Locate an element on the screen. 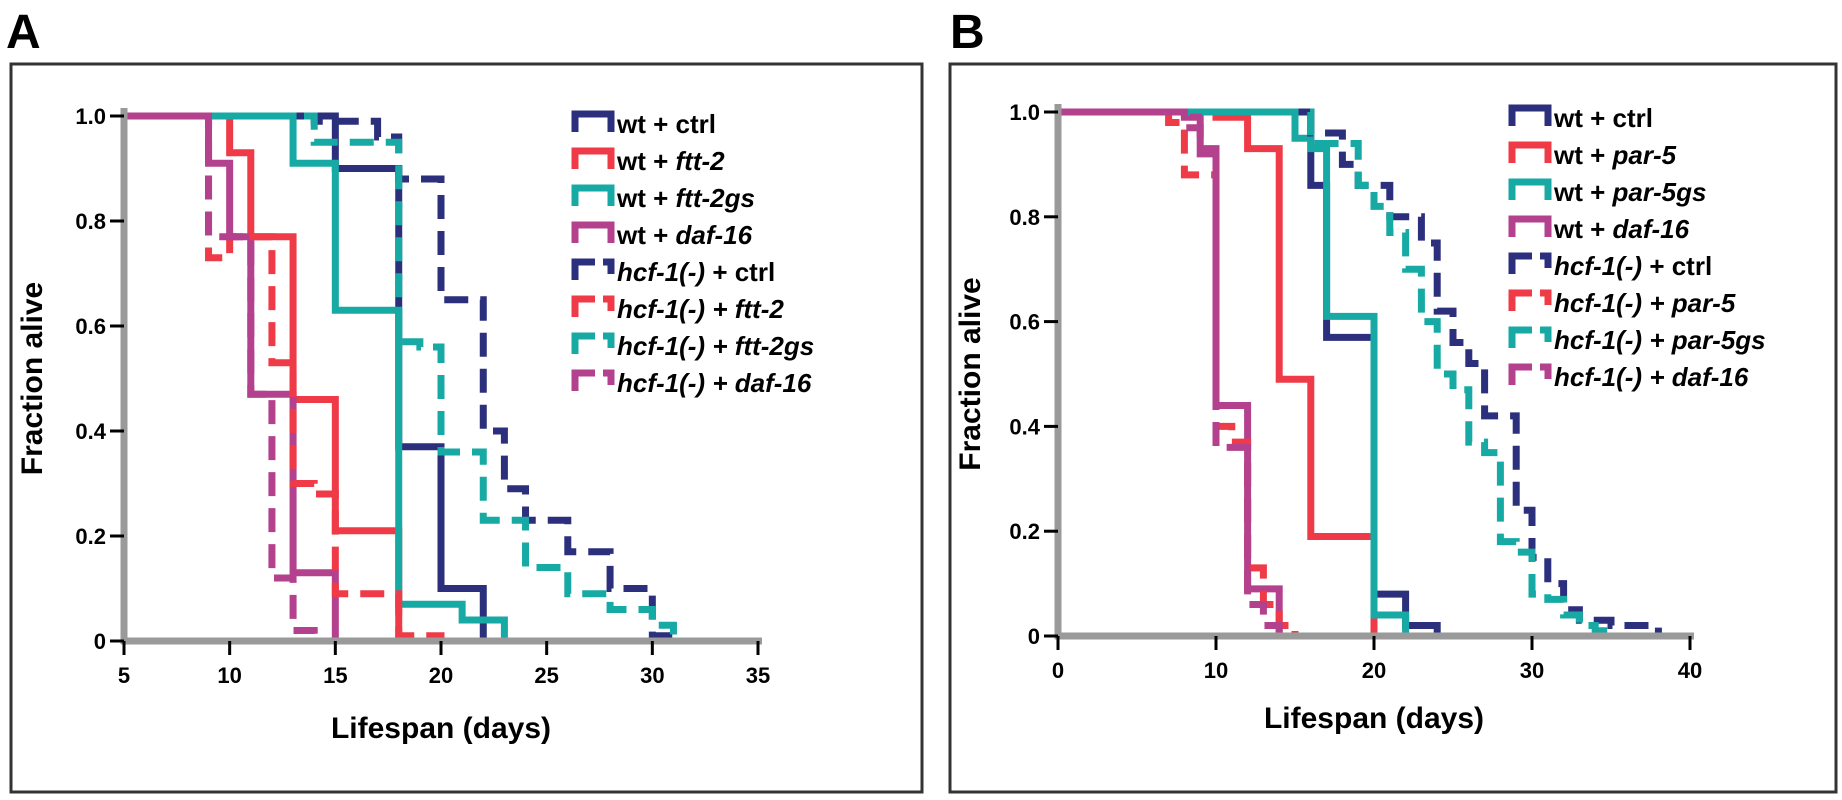 The height and width of the screenshot is (800, 1842). x-tick-label: 35 is located at coordinates (758, 675).